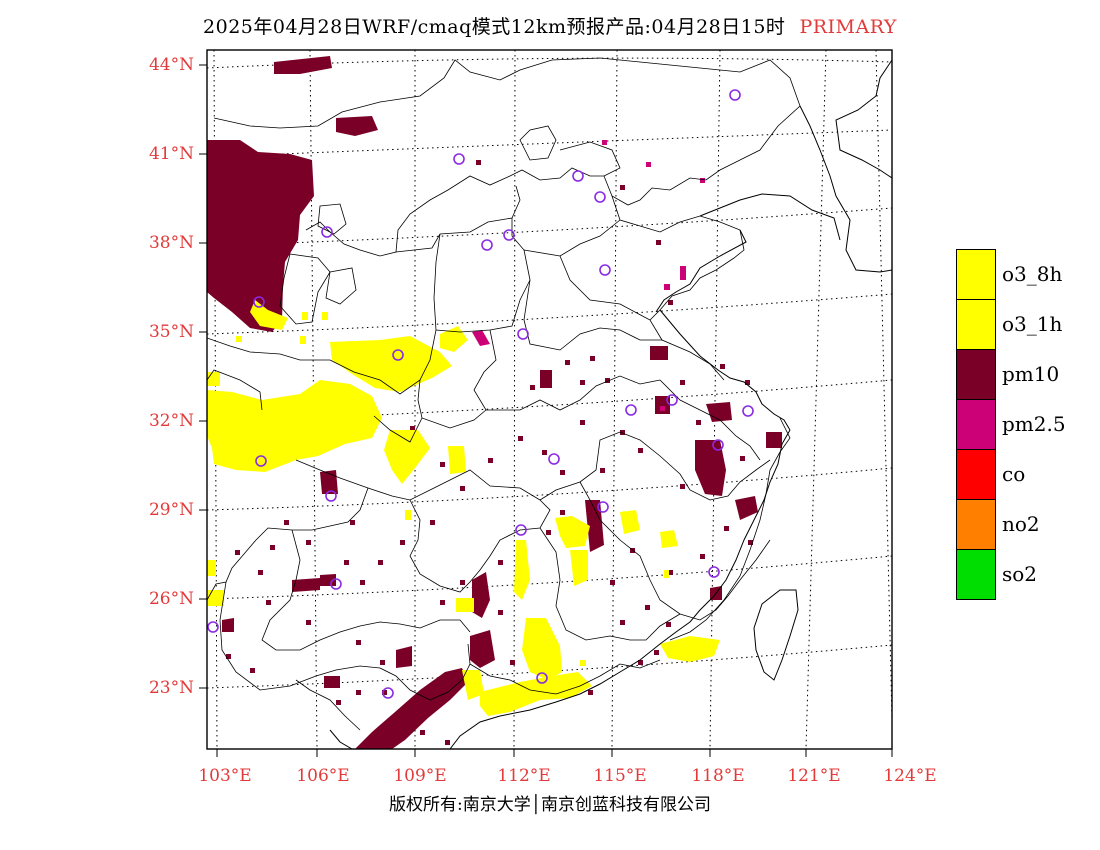 This screenshot has width=1100, height=850. I want to click on lon-label-115e: 115°E, so click(620, 776).